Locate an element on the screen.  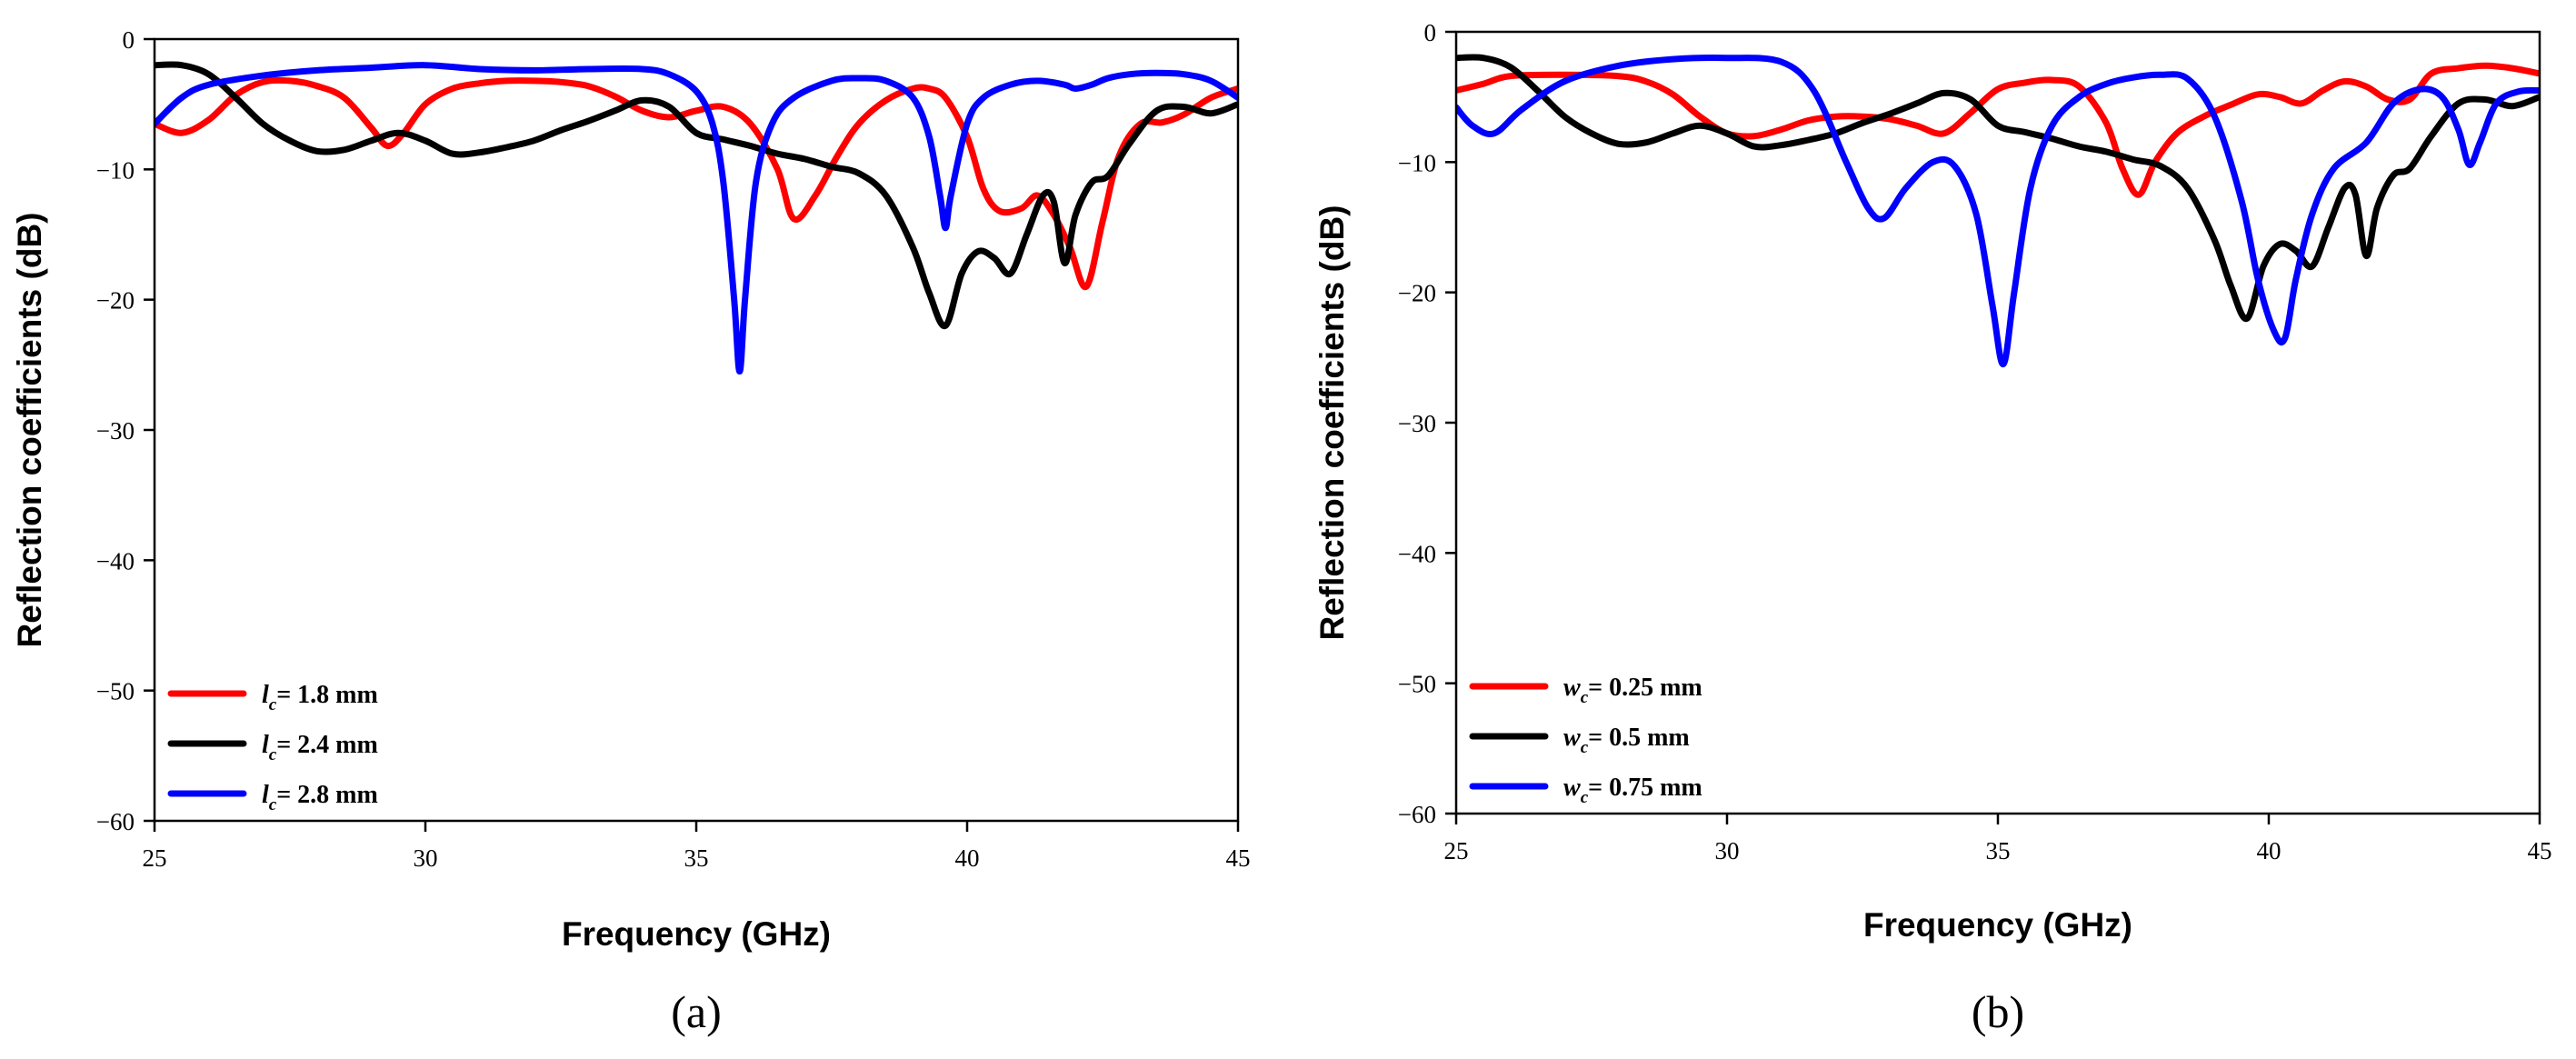
legend: wc= 0.25 mm wc= 0.5 mm wc= 0.75 mm is located at coordinates (1585, 741).